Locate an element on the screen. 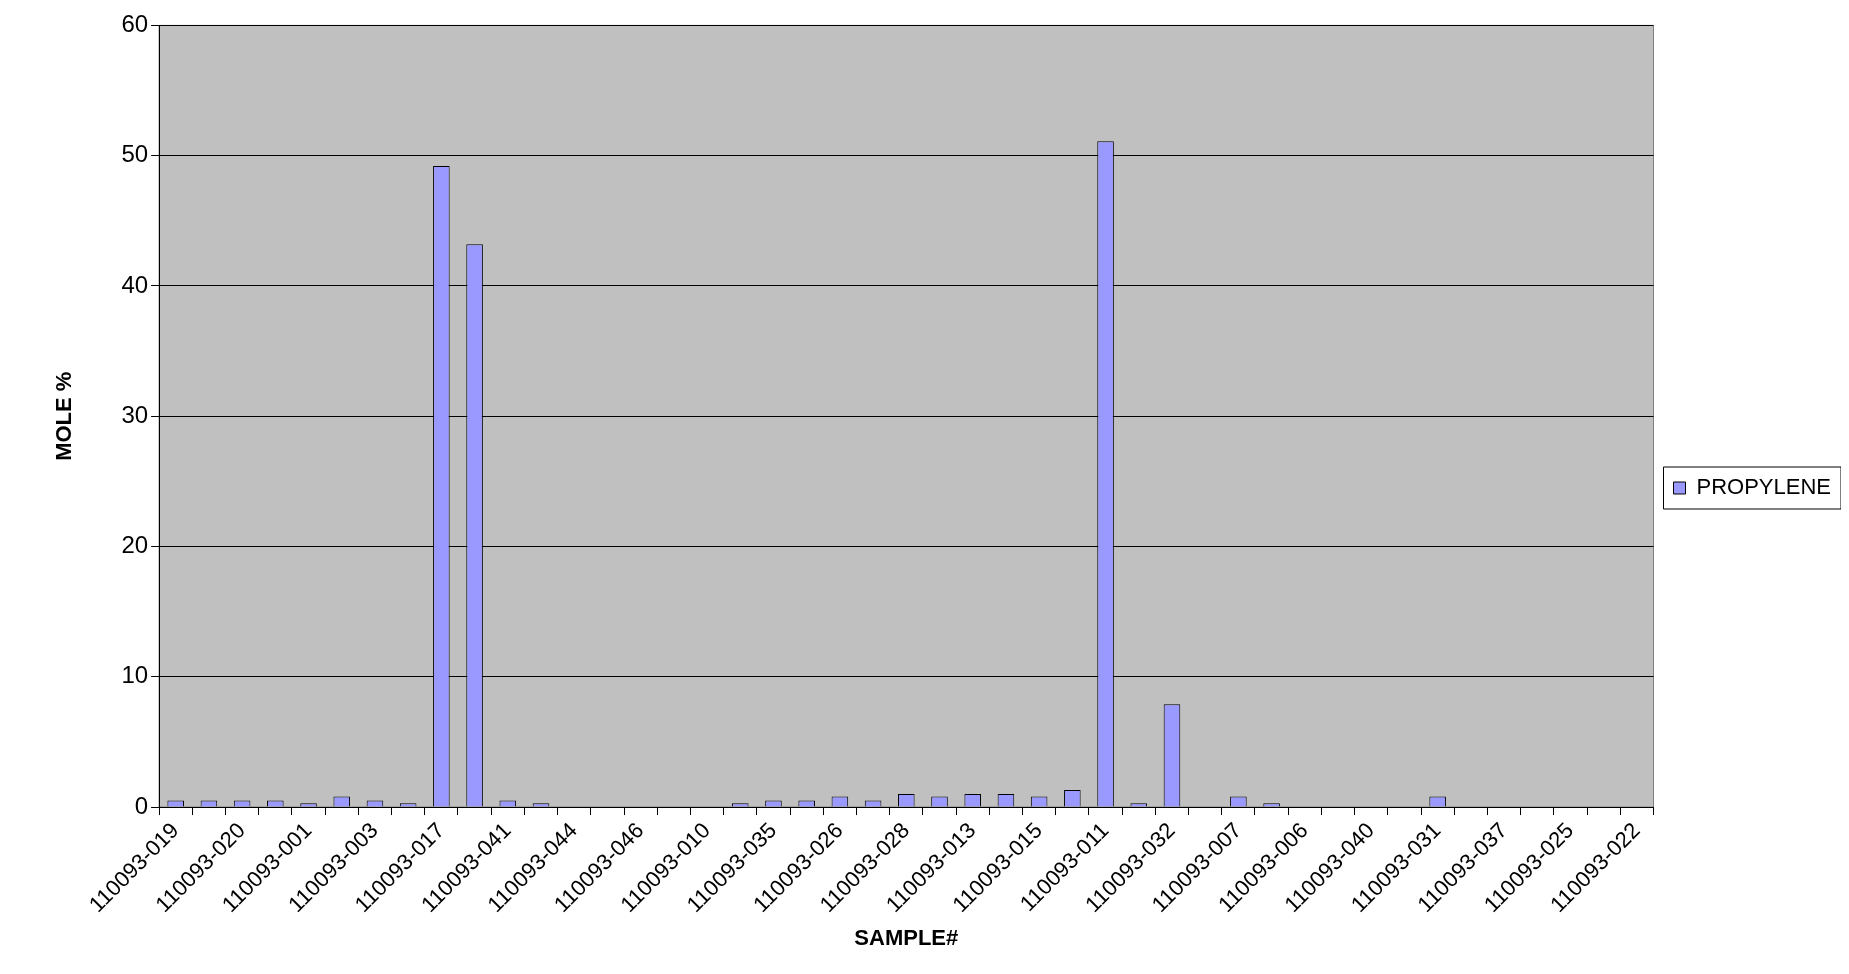  legend-label: PROPYLENE is located at coordinates (1764, 487).